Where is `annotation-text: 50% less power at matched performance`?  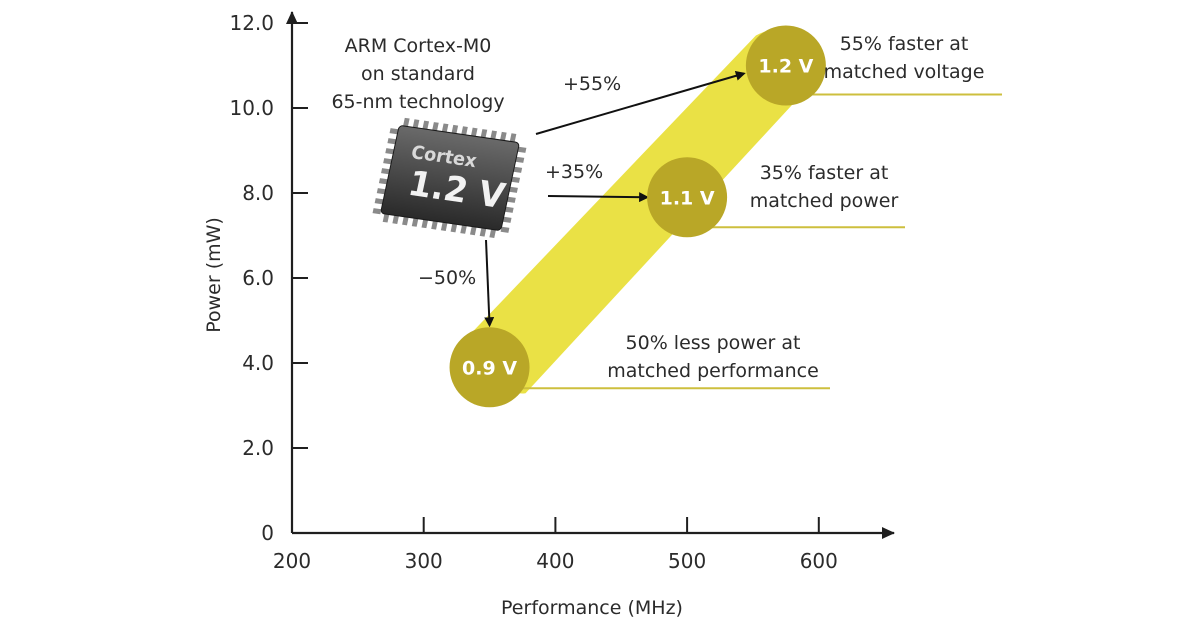 annotation-text: 50% less power at matched performance is located at coordinates (713, 357).